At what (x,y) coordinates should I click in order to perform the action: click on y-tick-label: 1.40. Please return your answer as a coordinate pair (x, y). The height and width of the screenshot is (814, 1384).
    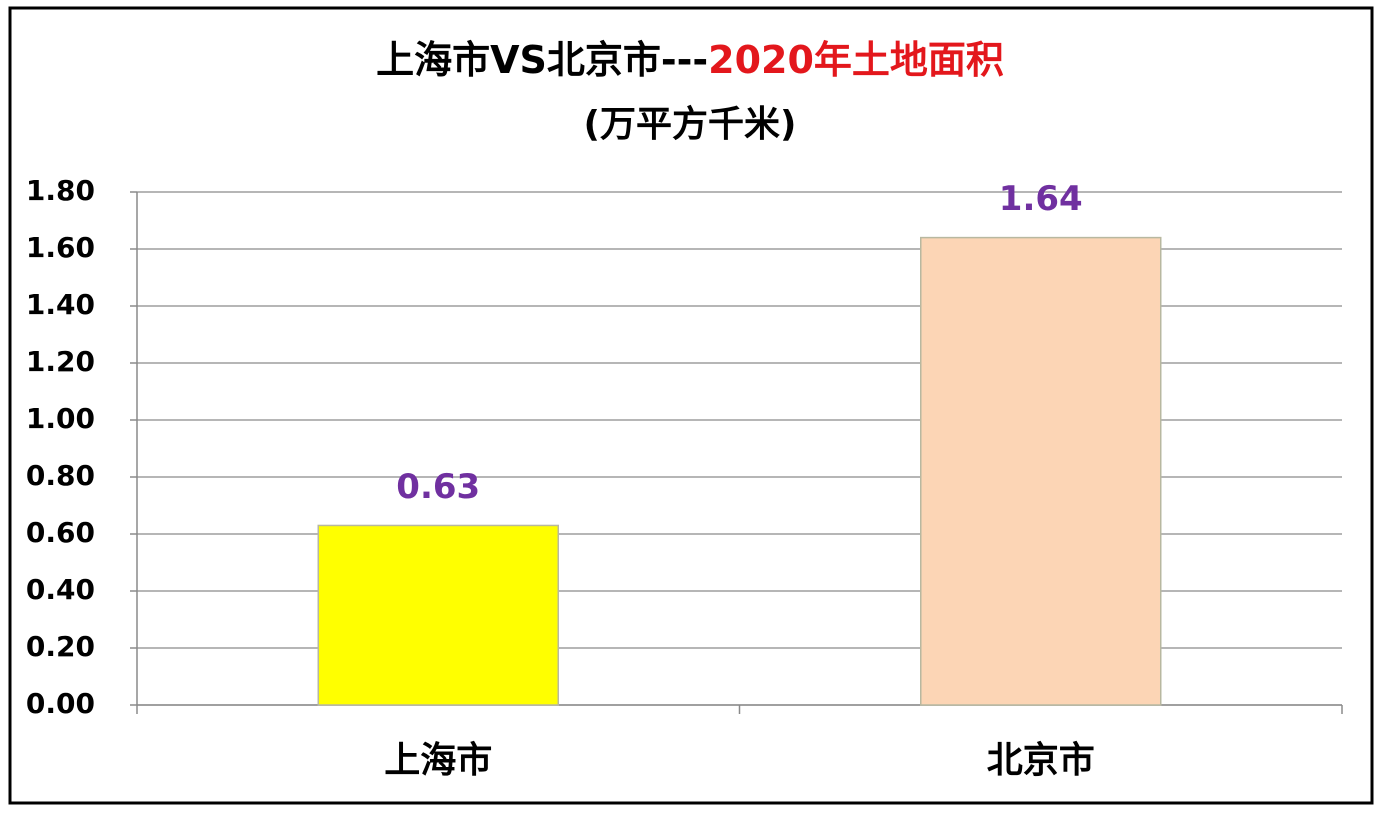
    Looking at the image, I should click on (60, 304).